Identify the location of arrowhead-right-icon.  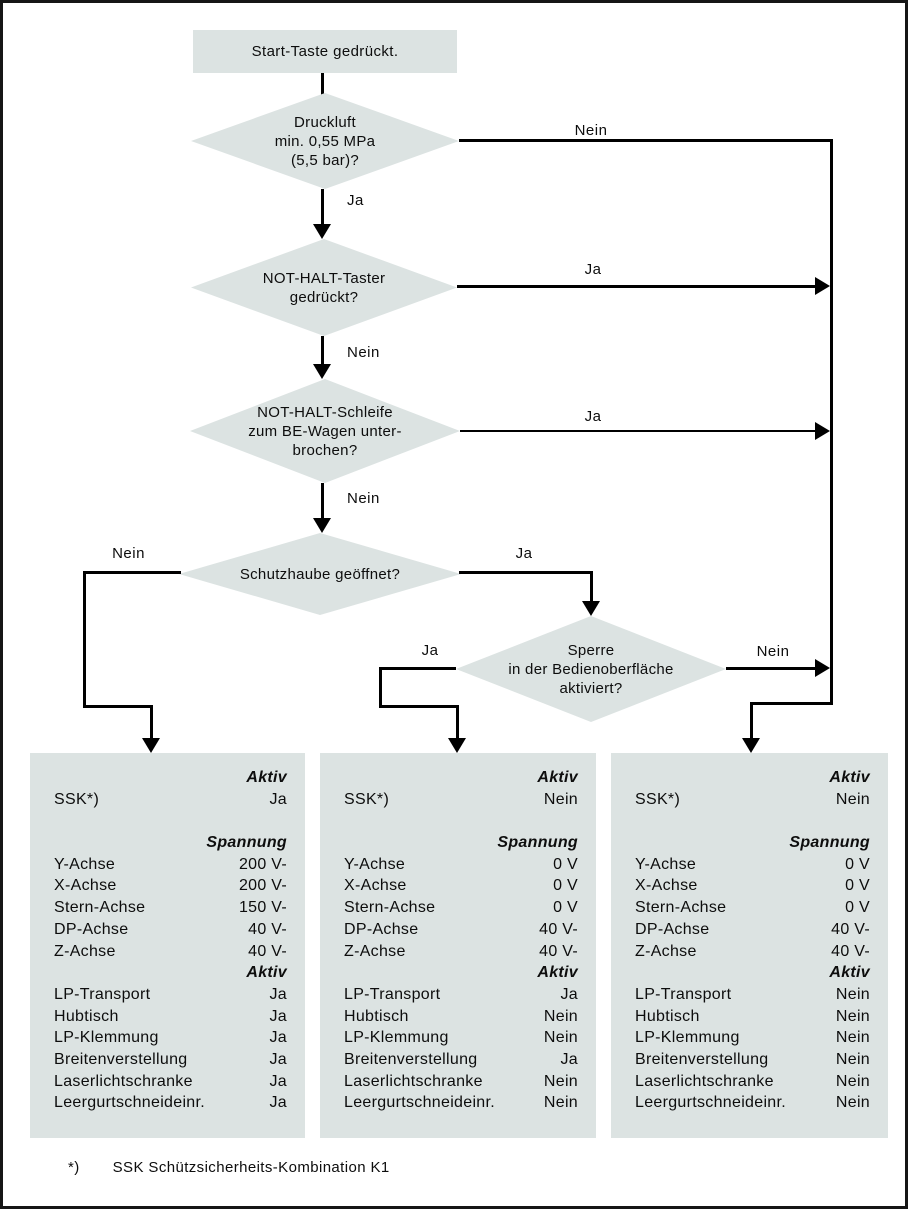
(822, 286).